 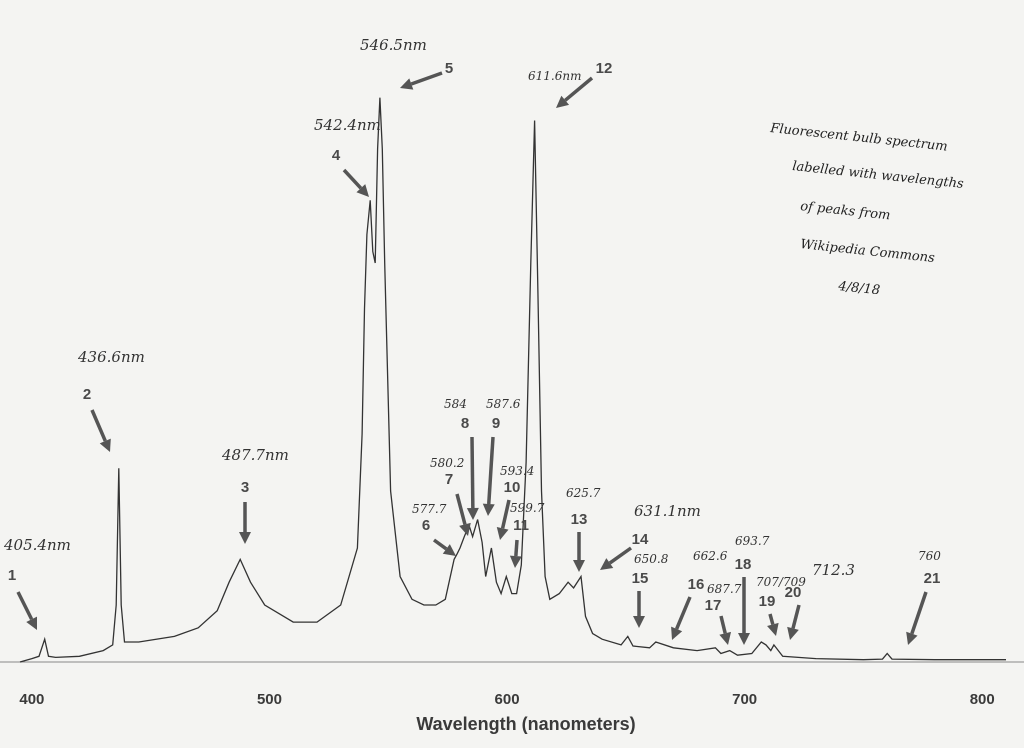 What do you see at coordinates (724, 589) in the screenshot?
I see `peak-wavelength-label: 687.7` at bounding box center [724, 589].